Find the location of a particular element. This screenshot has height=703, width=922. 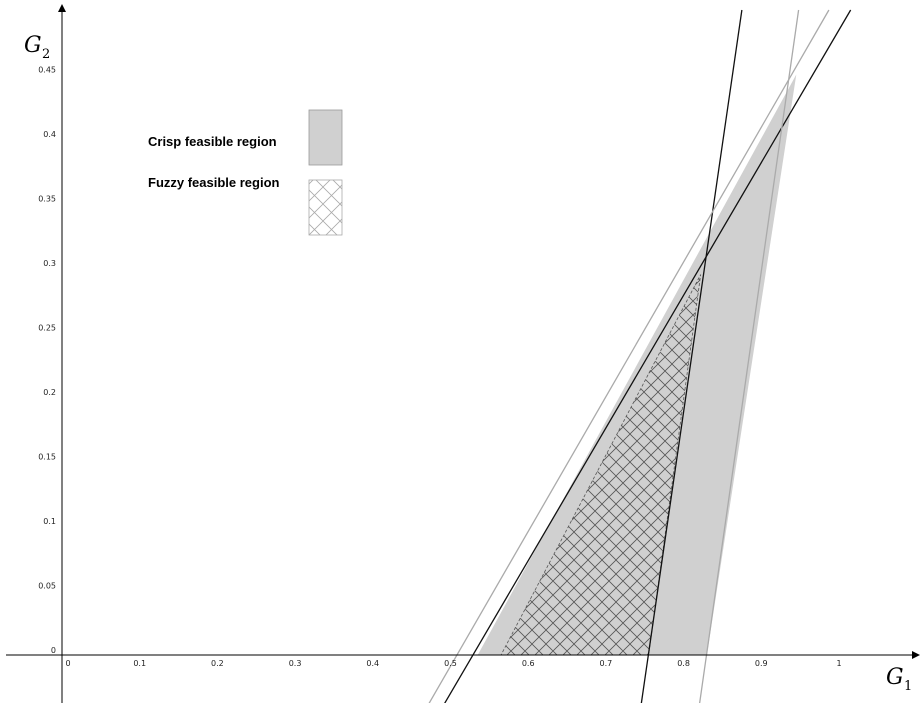

x-tick-label: 0.5 is located at coordinates (450, 663).